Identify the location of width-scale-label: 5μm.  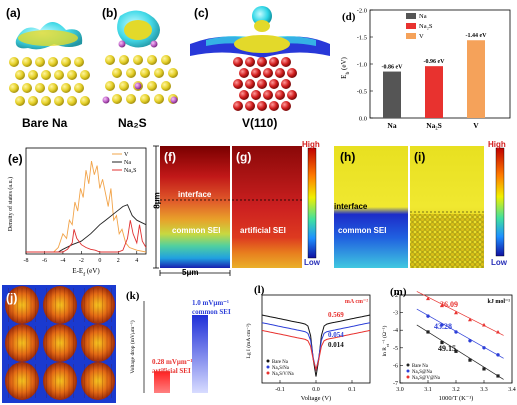
(190, 272).